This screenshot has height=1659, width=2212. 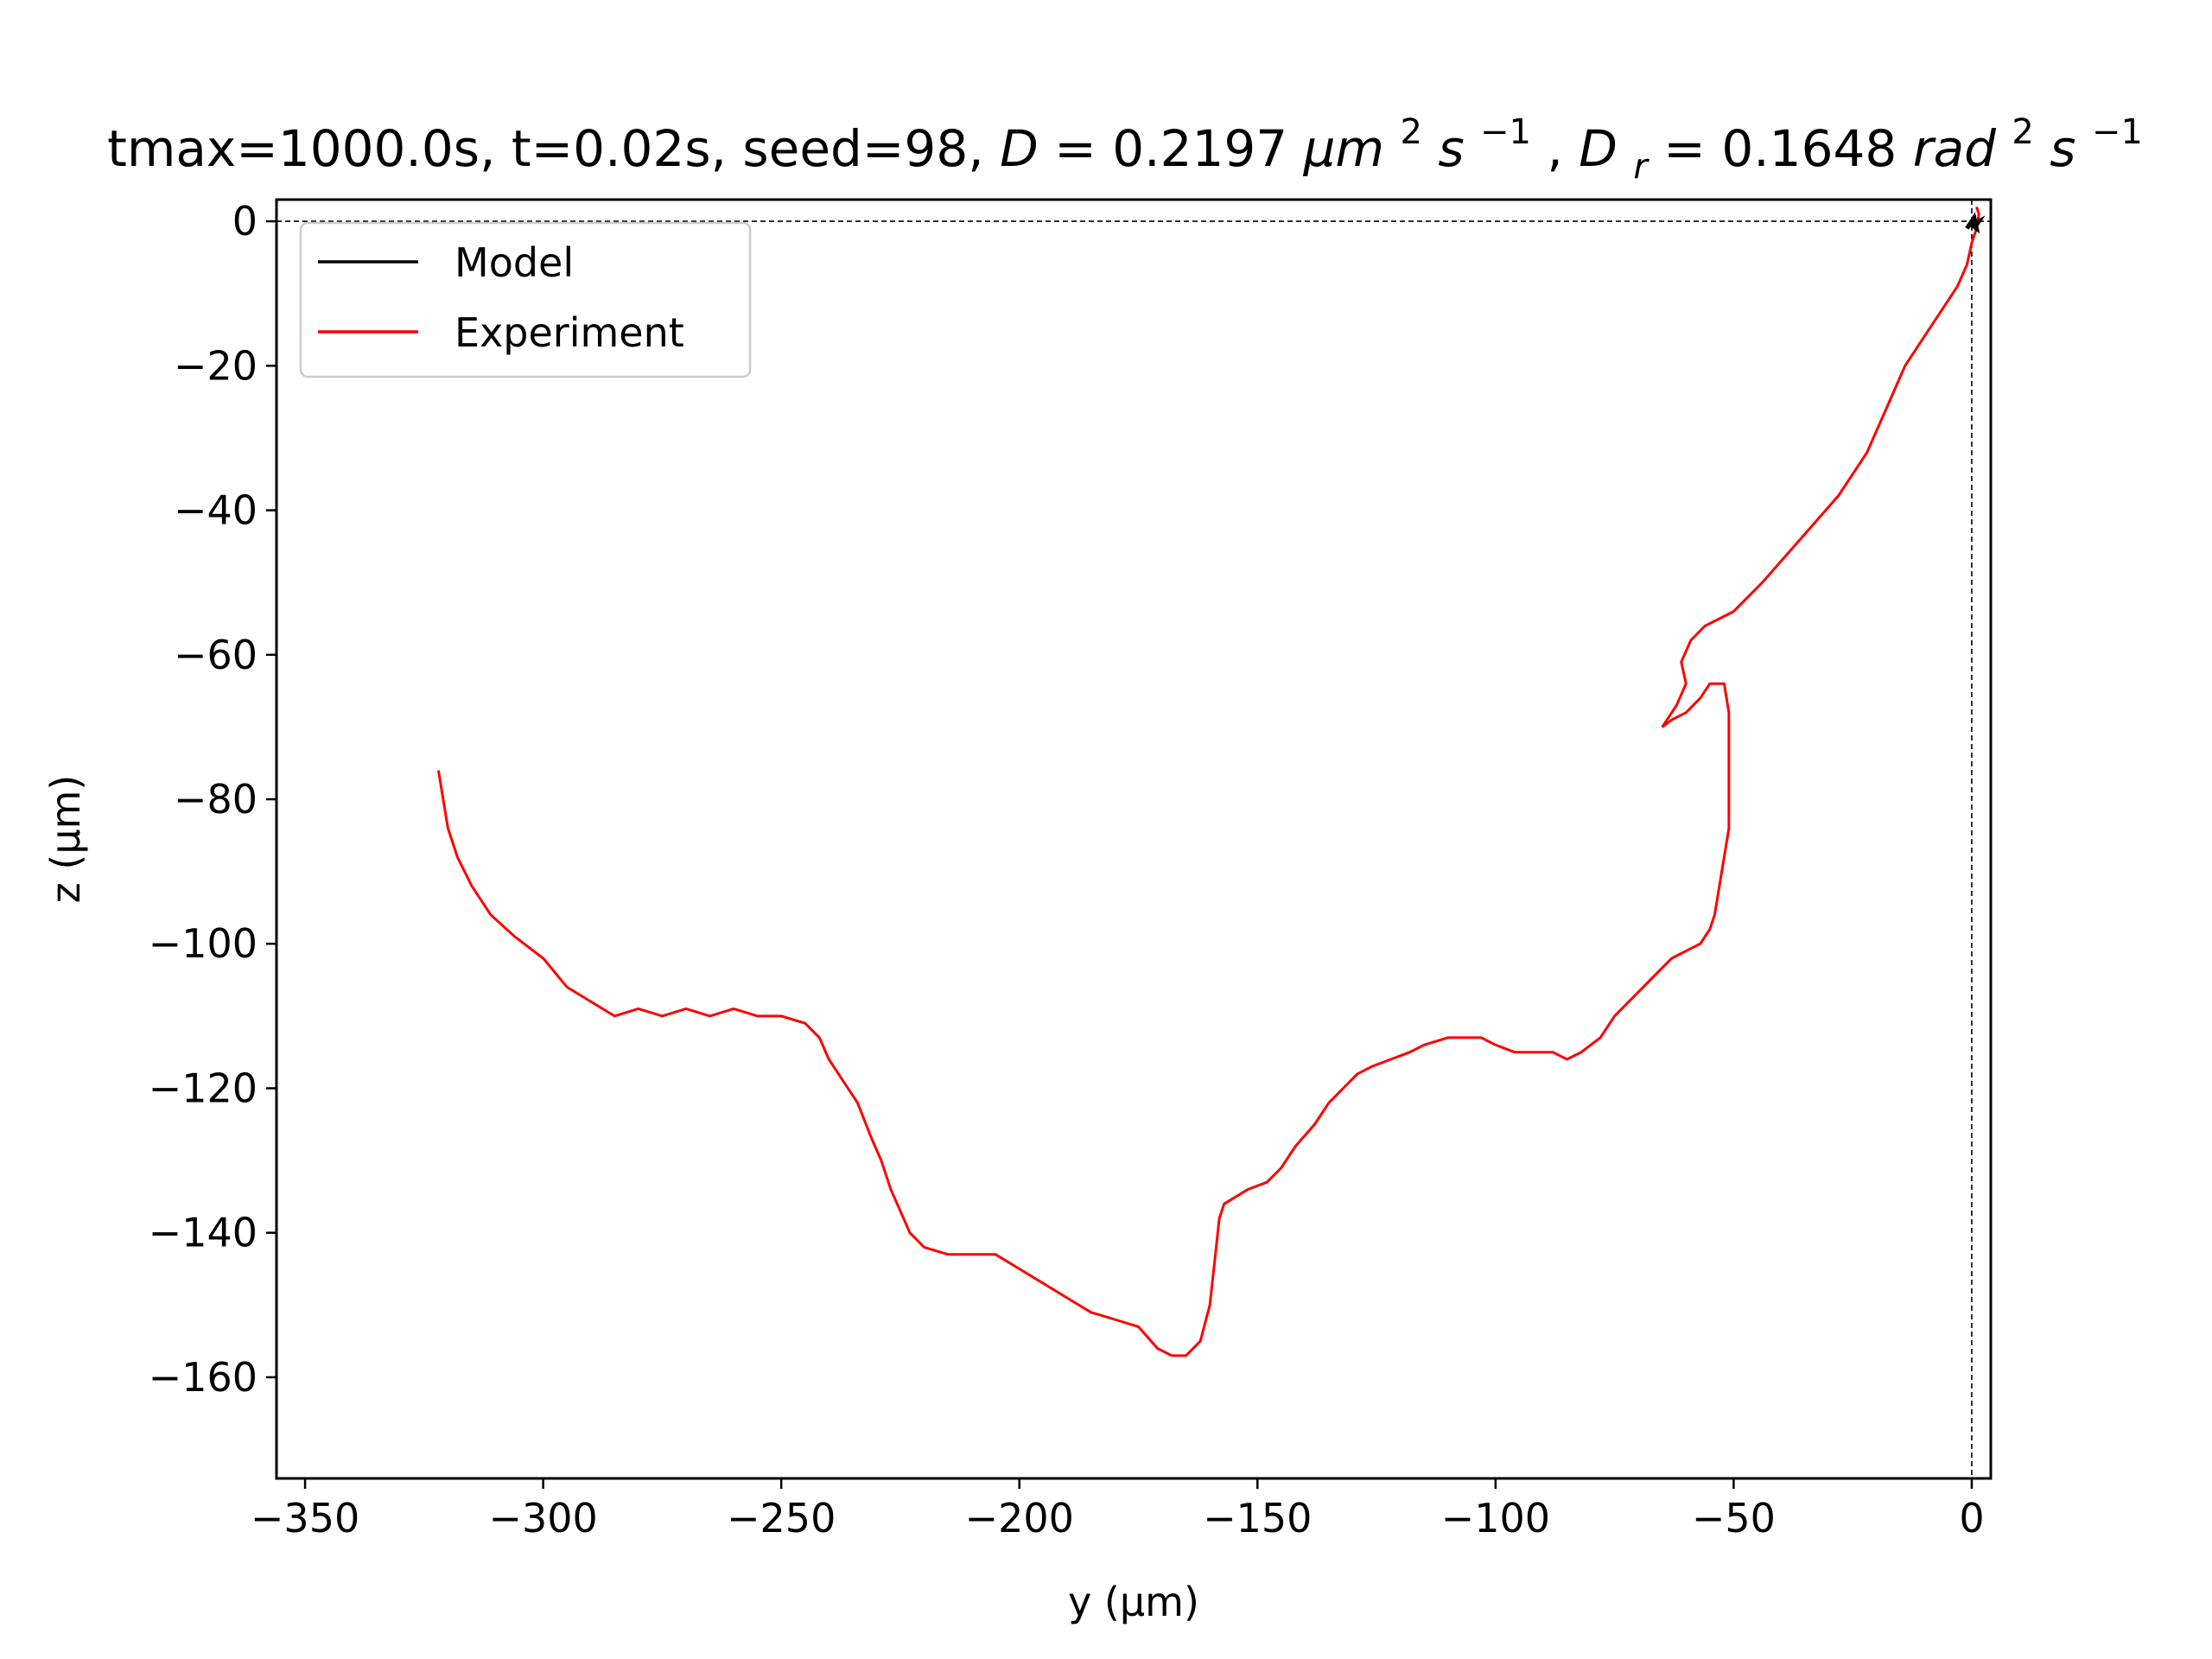 I want to click on y-tick-label: −100, so click(x=203, y=943).